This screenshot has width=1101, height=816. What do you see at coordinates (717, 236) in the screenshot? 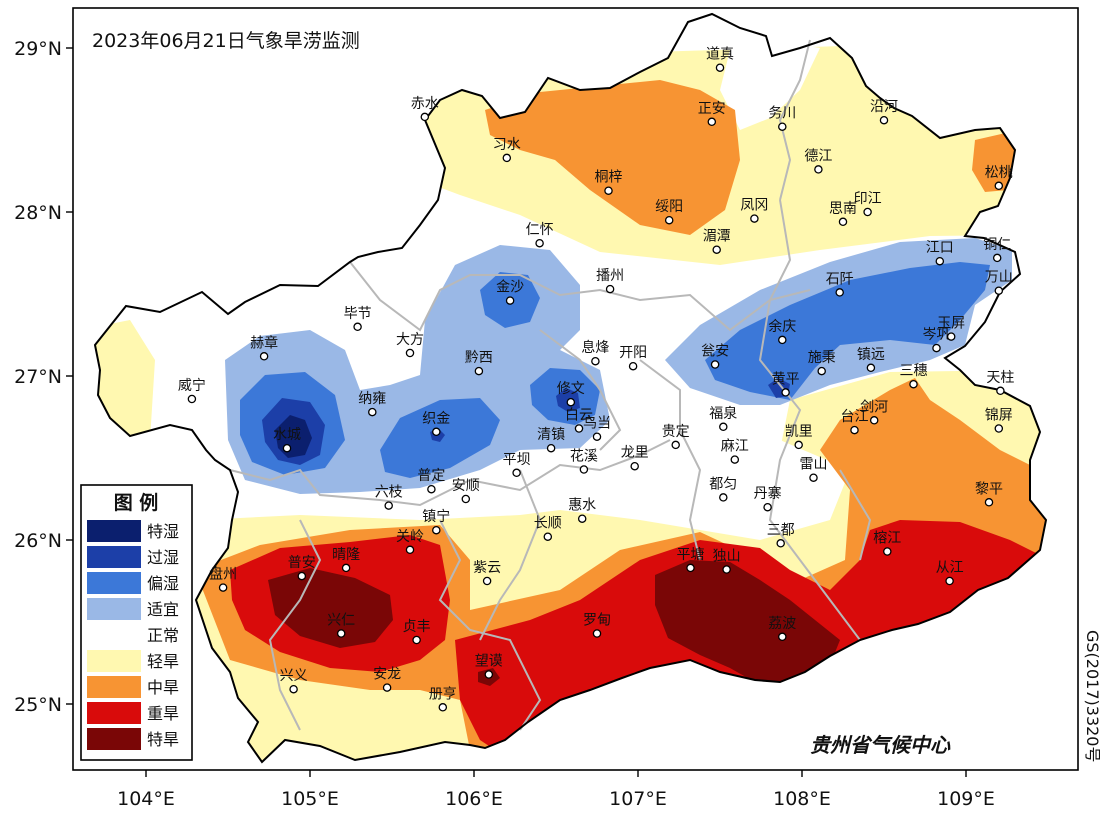
I see `station-label: 湄潭` at bounding box center [717, 236].